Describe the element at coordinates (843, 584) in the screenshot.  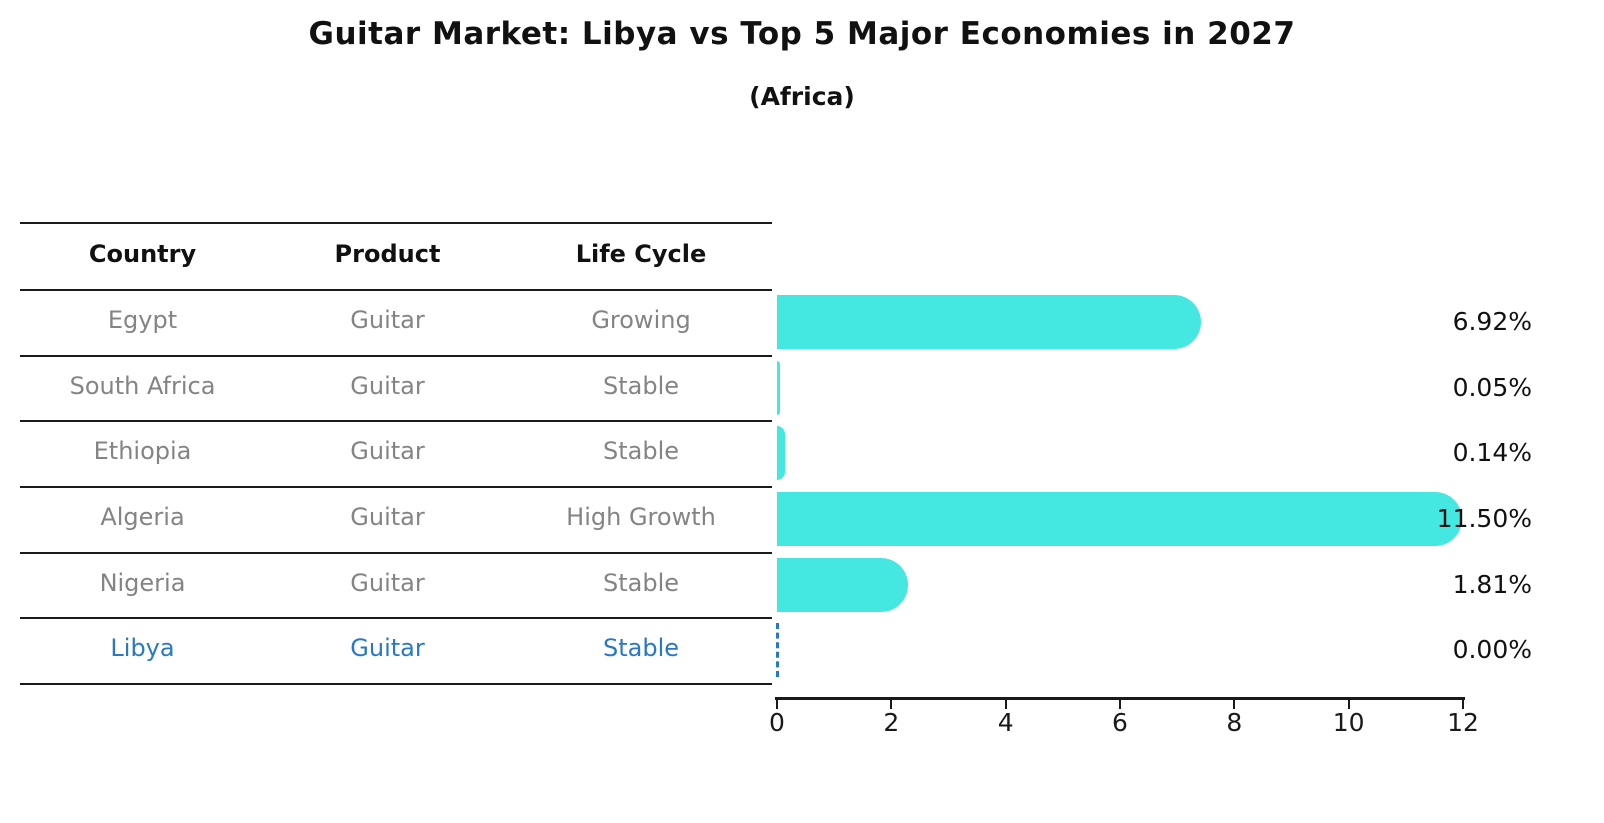
I see `bar-nigeria` at that location.